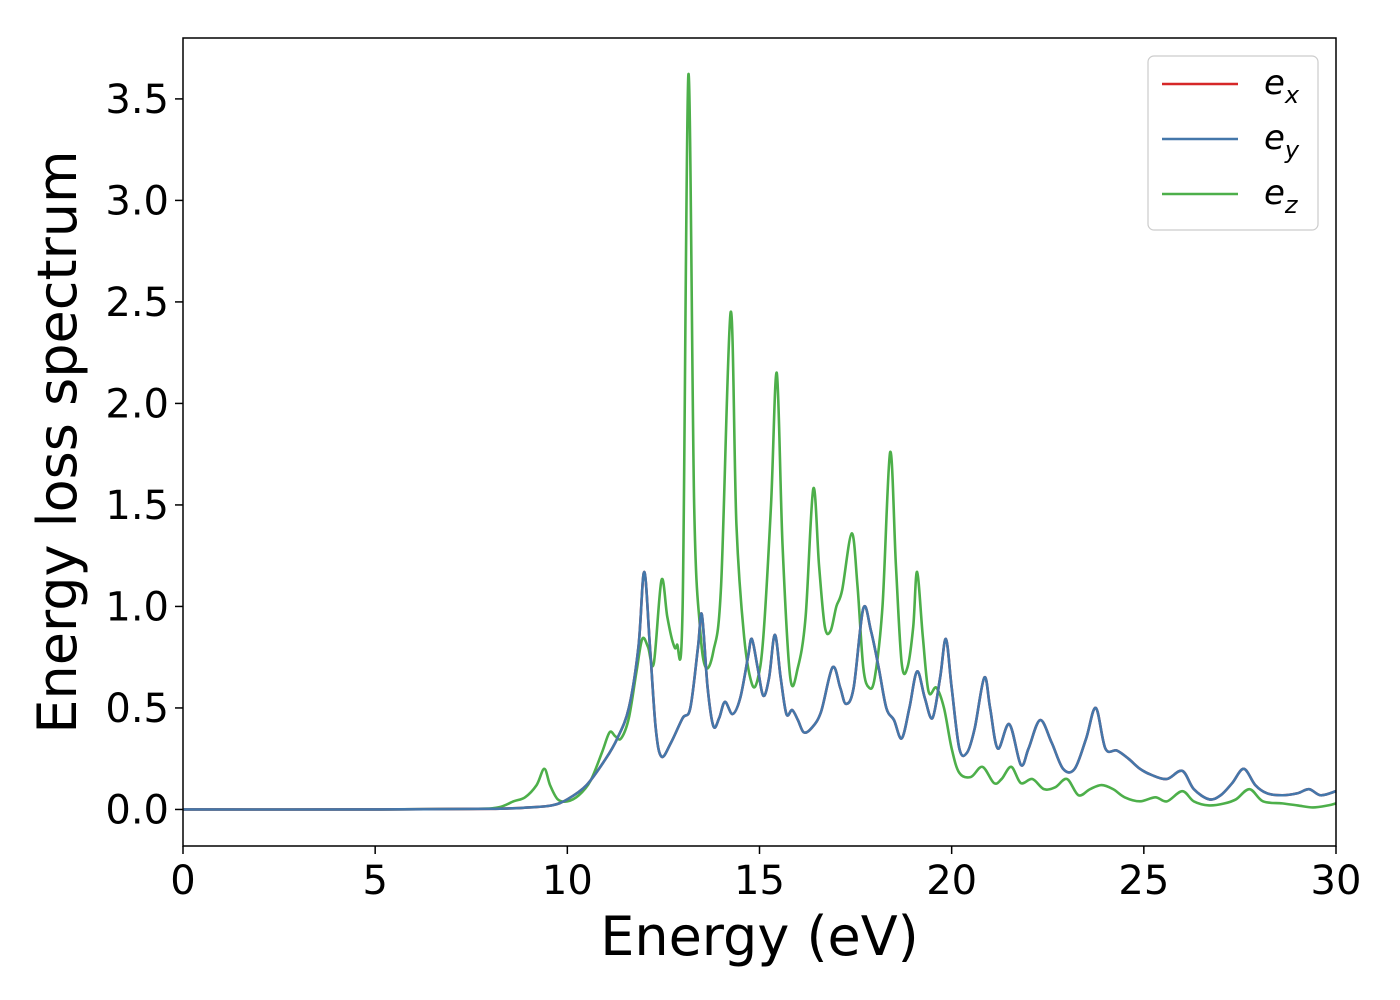  I want to click on y-tick-label: 0.5, so click(137, 709).